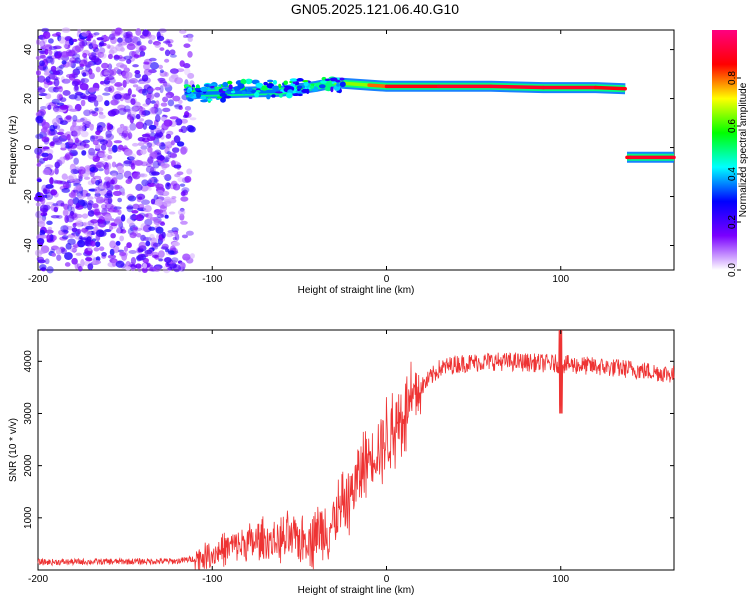  Describe the element at coordinates (378, 86) in the screenshot. I see `spectrogram-track-segment` at that location.